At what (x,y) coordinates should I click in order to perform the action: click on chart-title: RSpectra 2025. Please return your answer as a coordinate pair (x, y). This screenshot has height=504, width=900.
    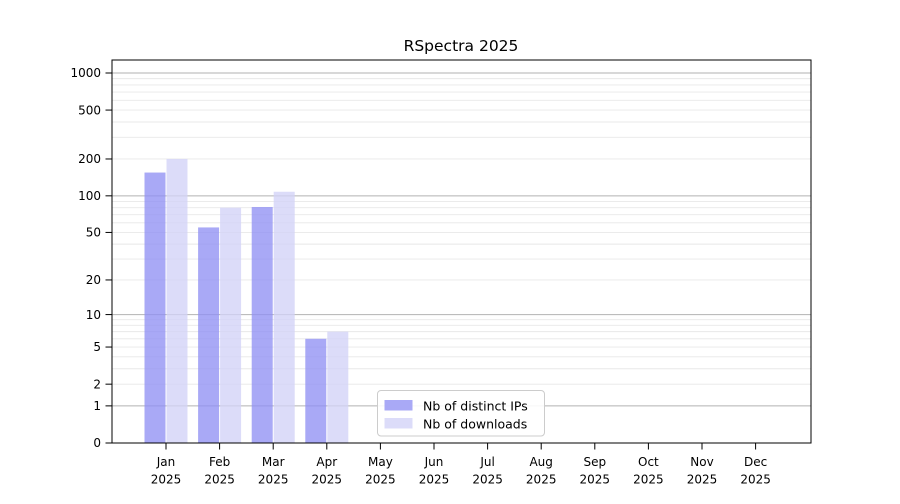
    Looking at the image, I should click on (461, 46).